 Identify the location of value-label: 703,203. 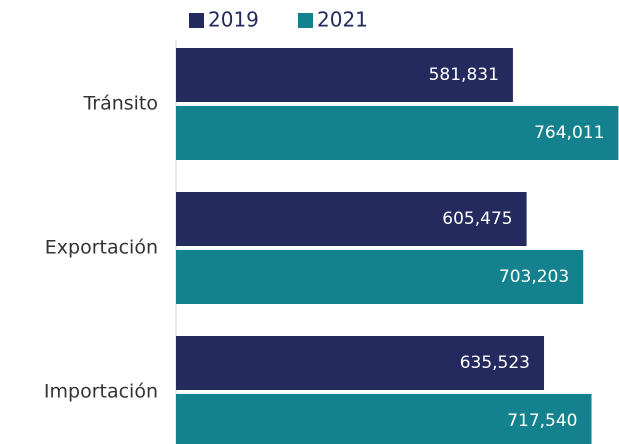
(534, 277).